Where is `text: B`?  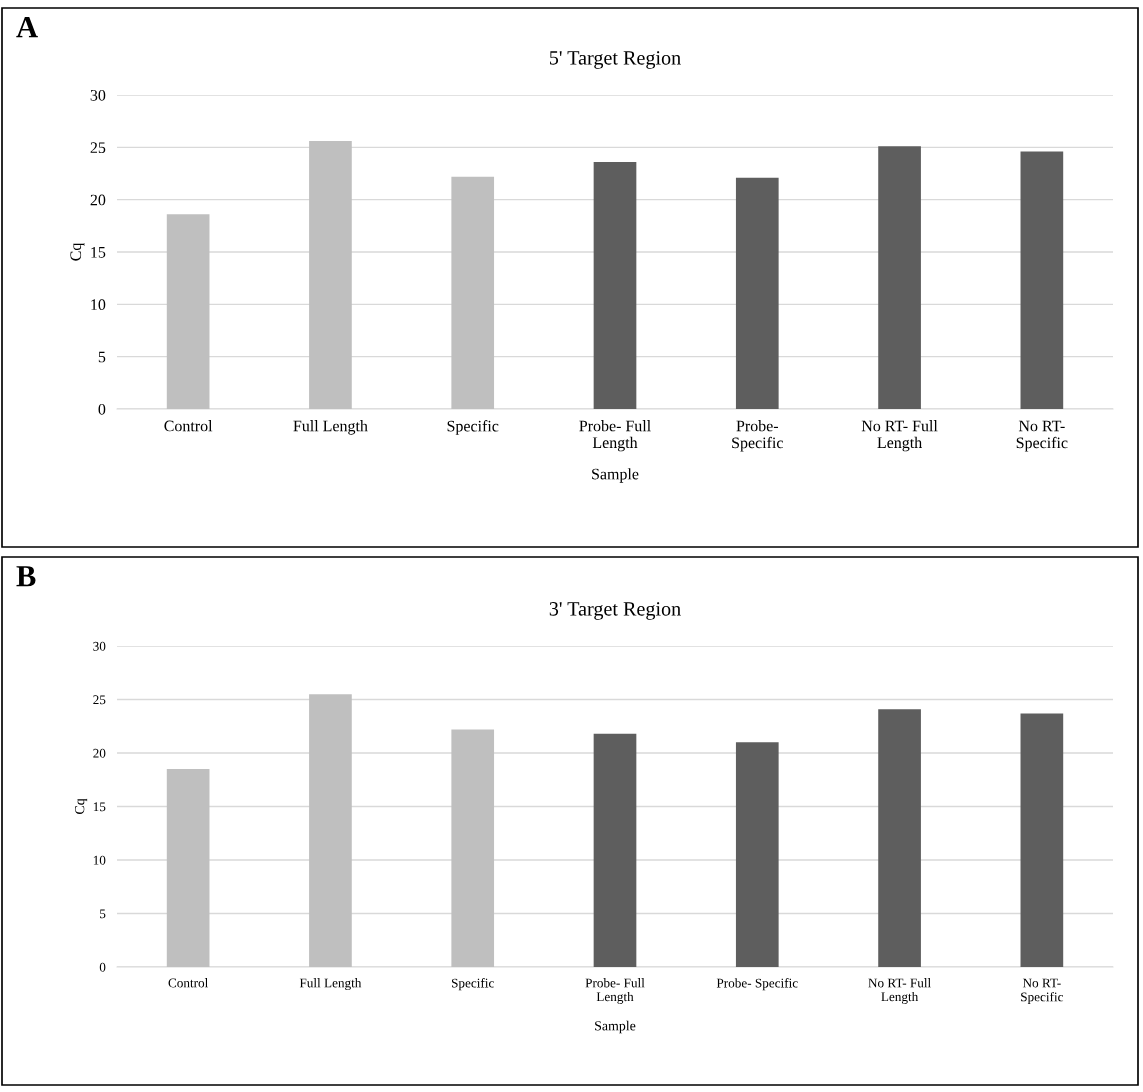
text: B is located at coordinates (26, 576).